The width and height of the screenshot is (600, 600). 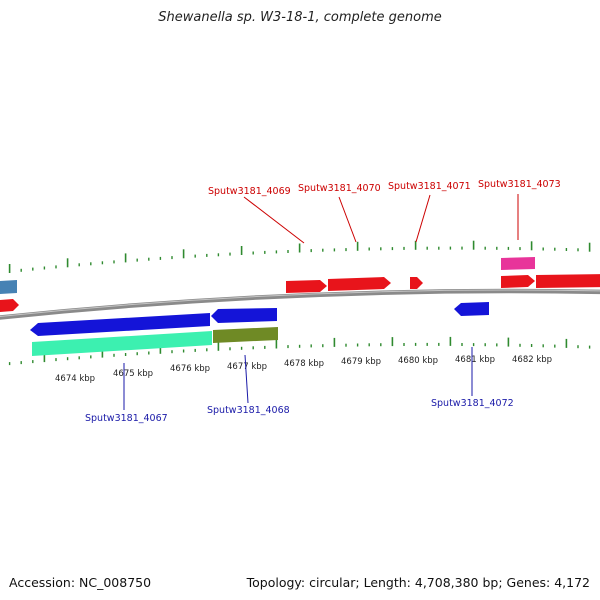 What do you see at coordinates (9, 305) in the screenshot?
I see `gene-left-red` at bounding box center [9, 305].